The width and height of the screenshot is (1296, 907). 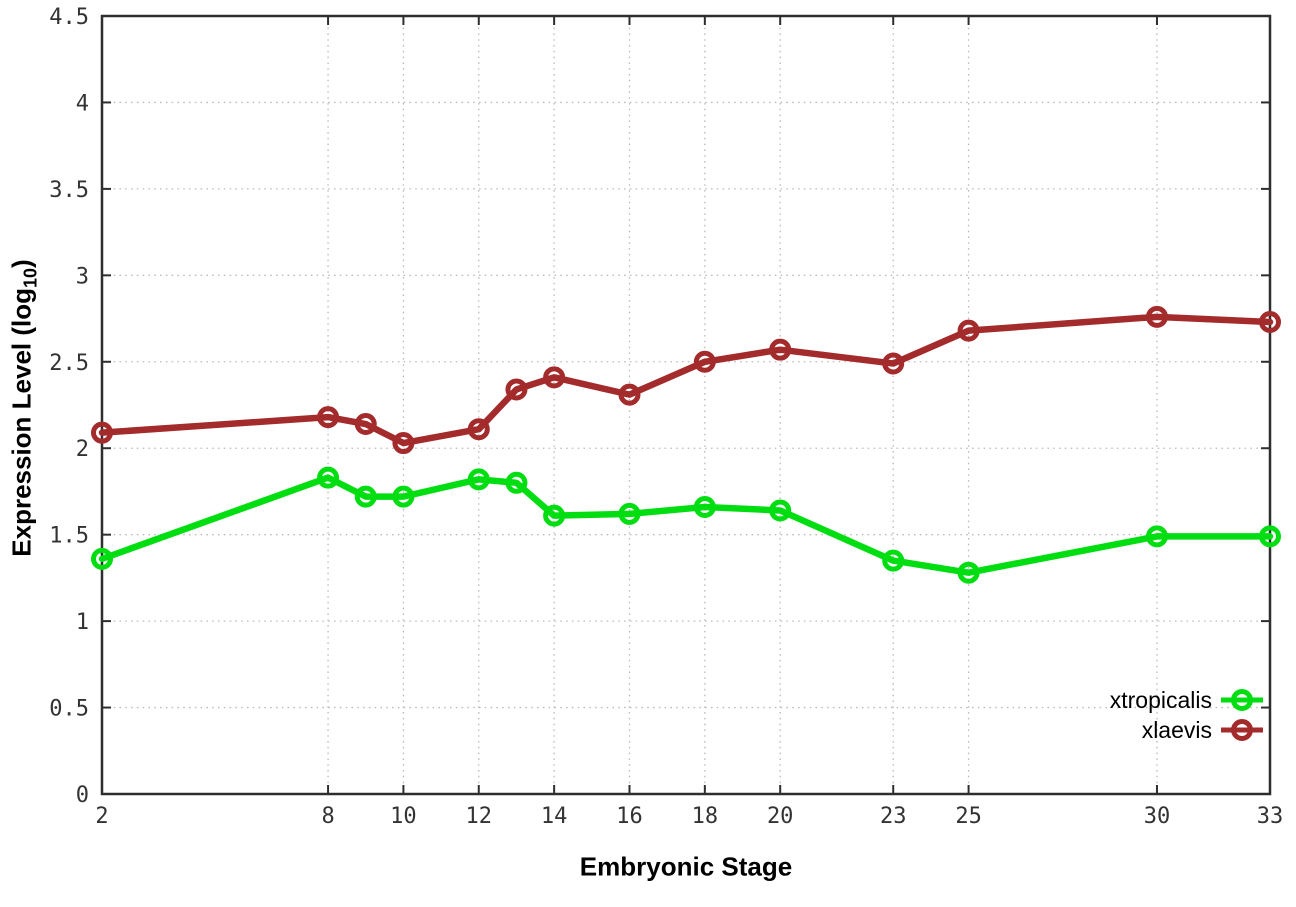 What do you see at coordinates (82, 276) in the screenshot?
I see `y-tick-label: 3` at bounding box center [82, 276].